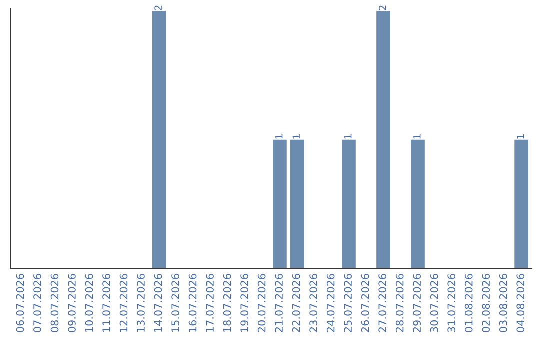 The height and width of the screenshot is (340, 540). Describe the element at coordinates (176, 303) in the screenshot. I see `x-tick-label: 15.07.2026` at that location.